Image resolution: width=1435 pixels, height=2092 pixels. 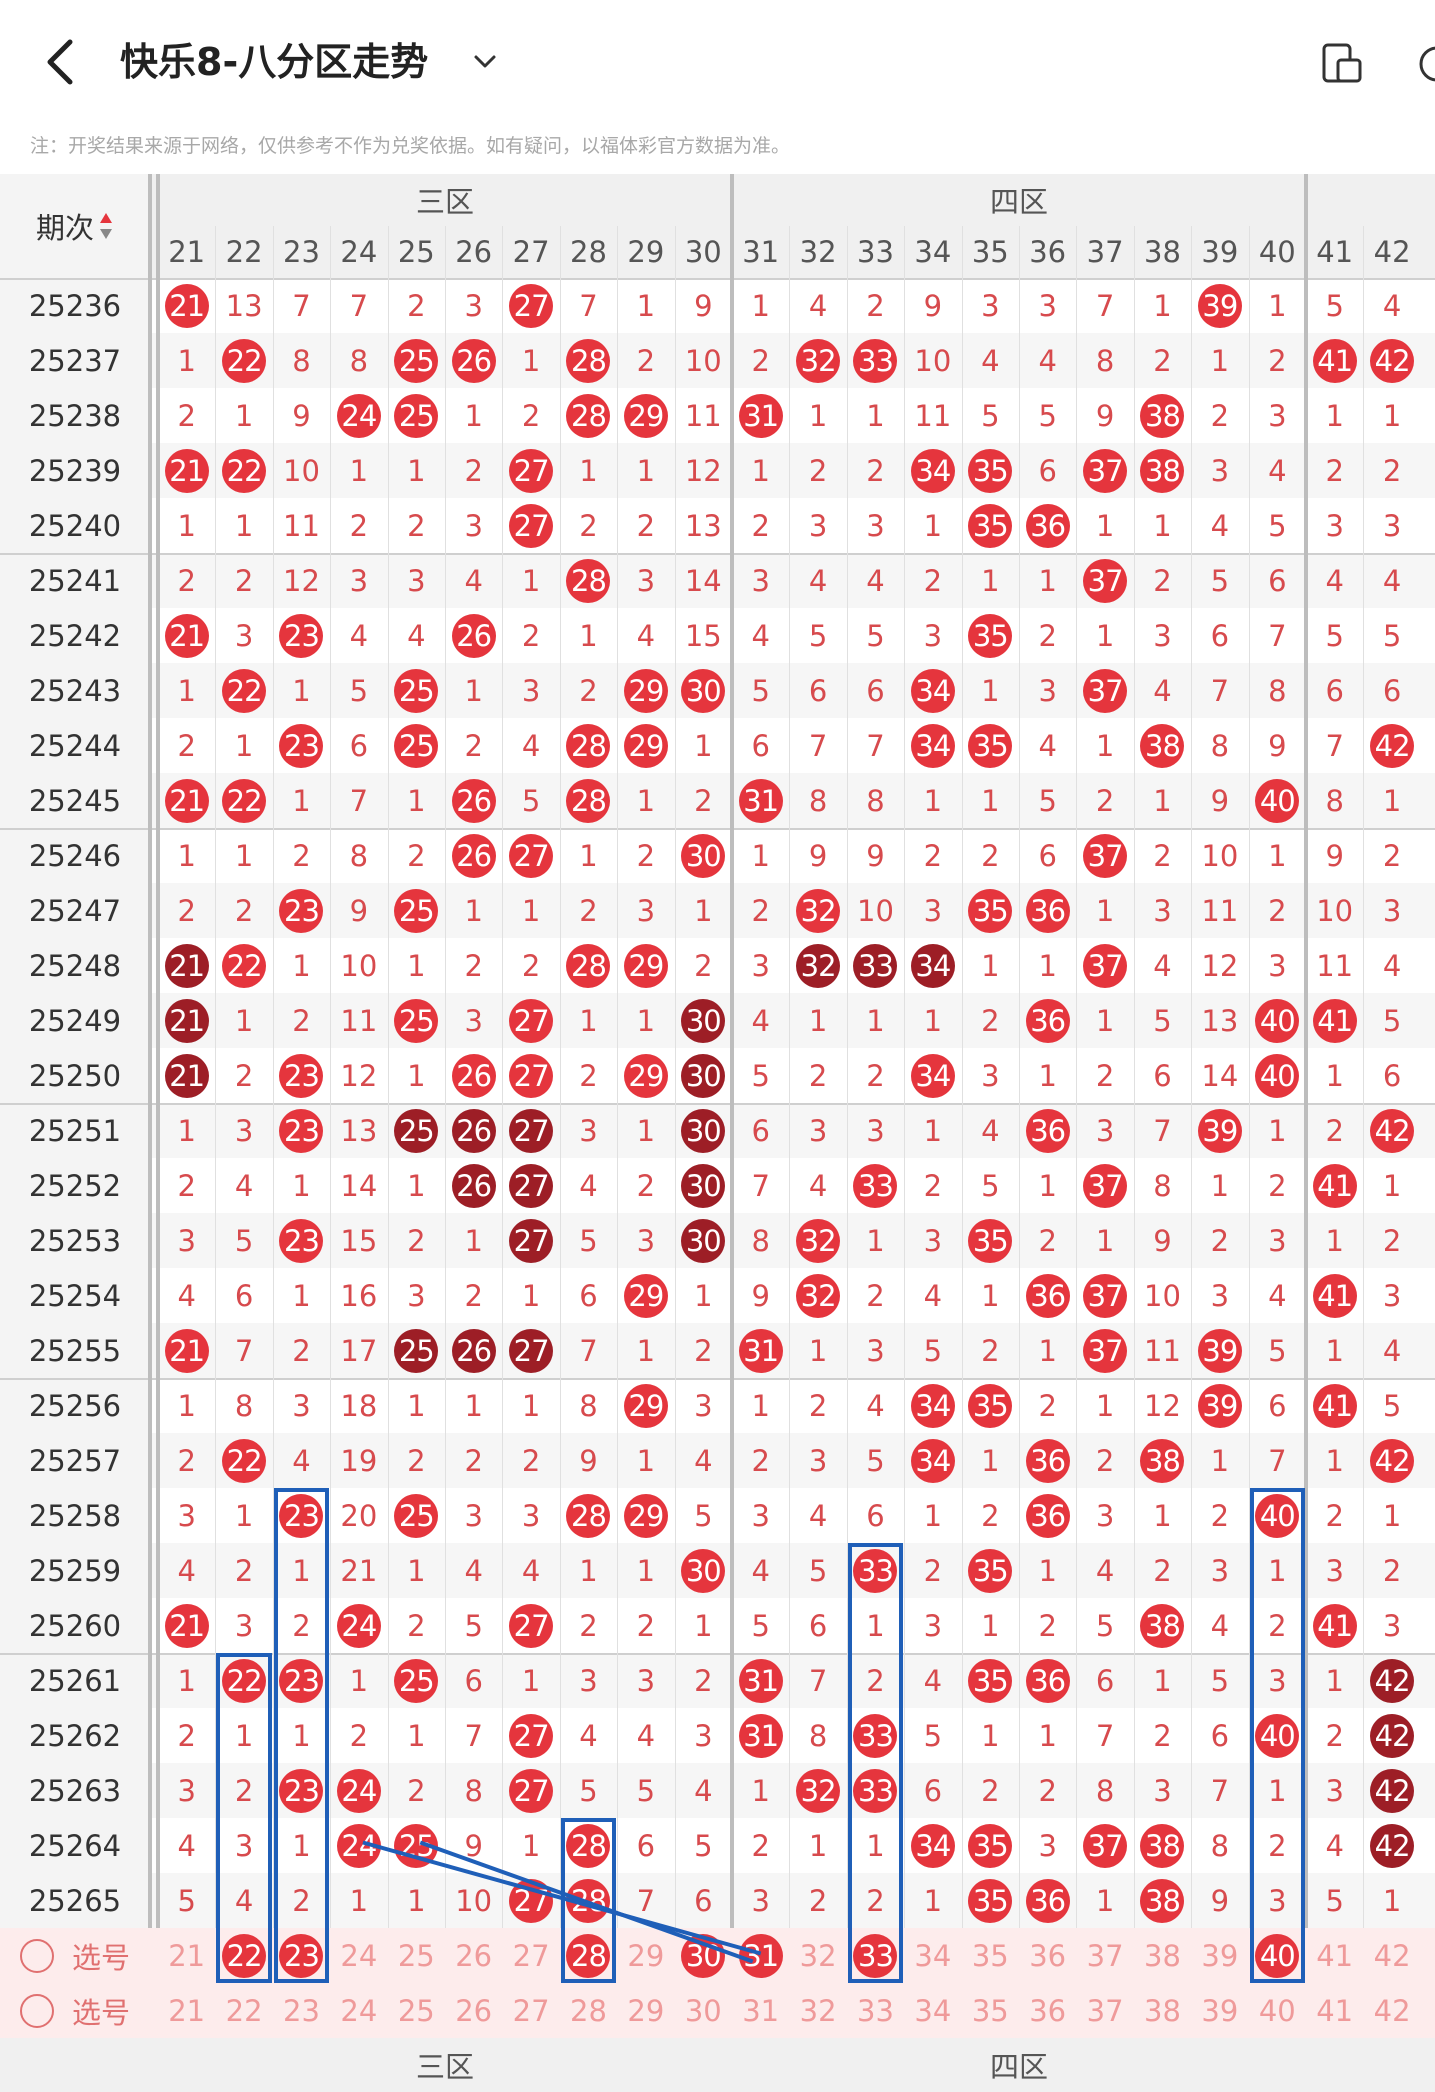 What do you see at coordinates (1277, 1515) in the screenshot?
I see `draw-ball: 40` at bounding box center [1277, 1515].